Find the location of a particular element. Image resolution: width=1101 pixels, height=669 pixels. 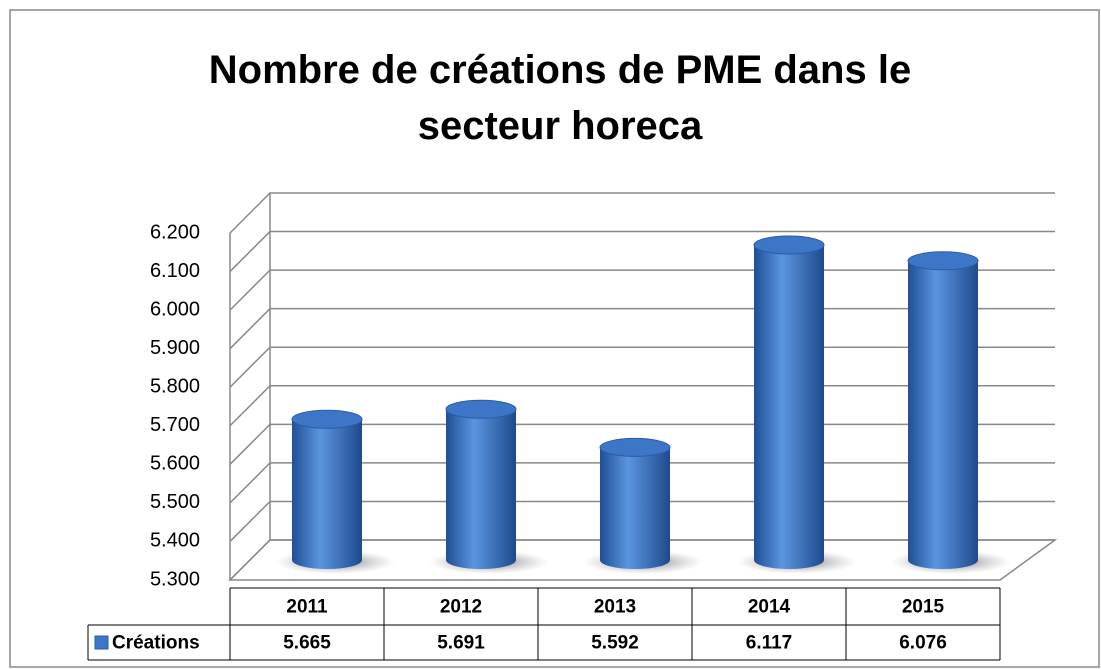

data-label: 5.691 is located at coordinates (461, 643).